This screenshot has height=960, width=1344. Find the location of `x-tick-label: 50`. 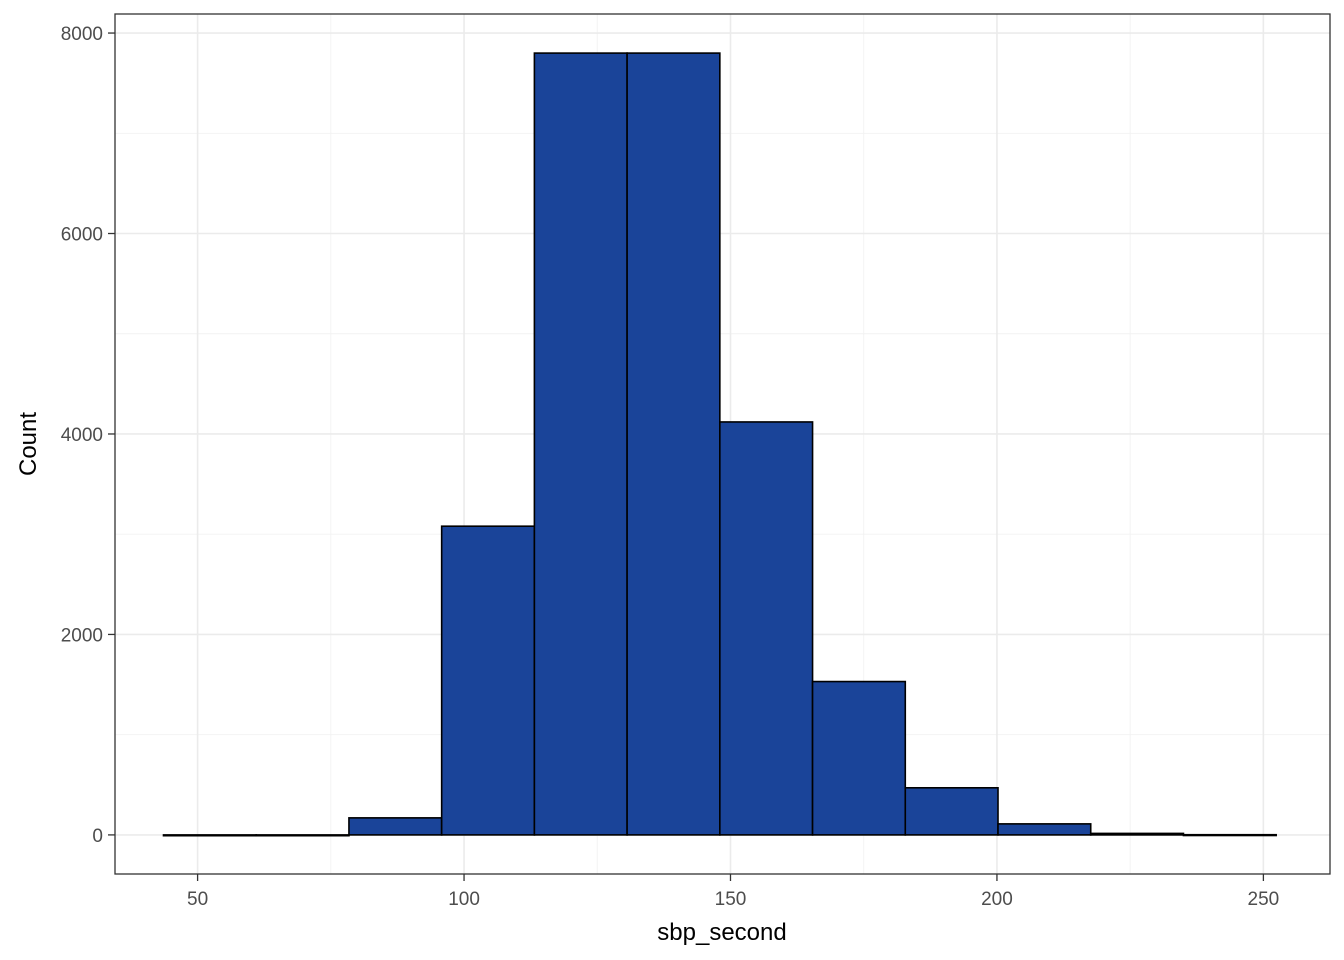

x-tick-label: 50 is located at coordinates (197, 899).